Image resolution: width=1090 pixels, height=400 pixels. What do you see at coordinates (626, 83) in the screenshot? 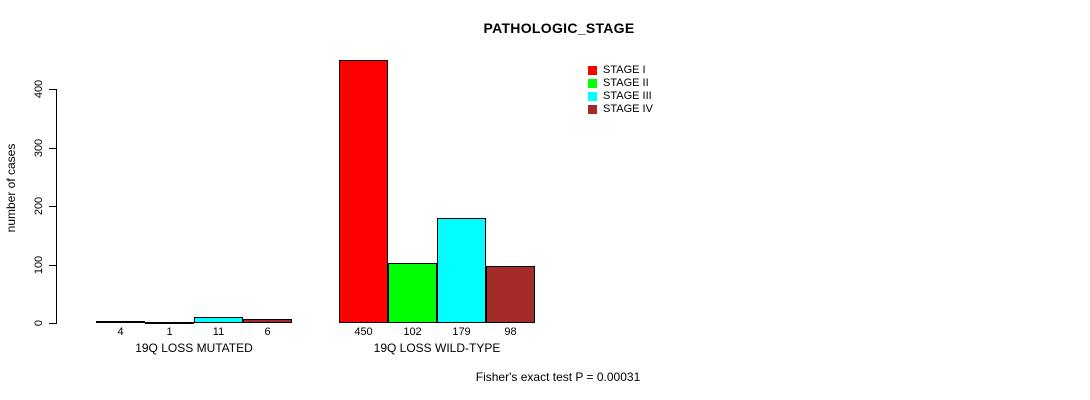
I see `legend-label: STAGE II` at bounding box center [626, 83].